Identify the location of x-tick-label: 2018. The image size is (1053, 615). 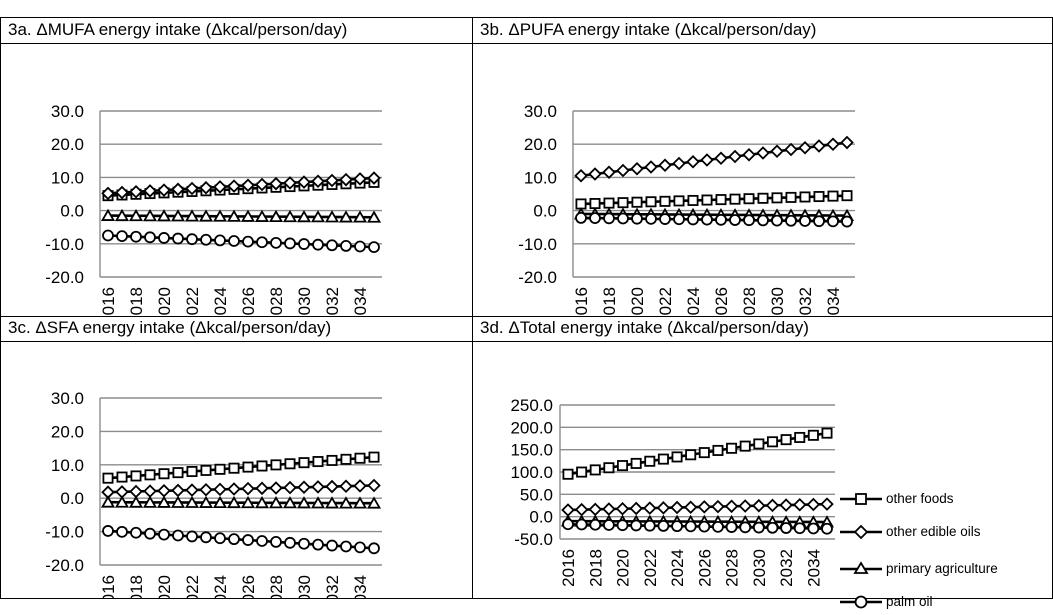
(595, 568).